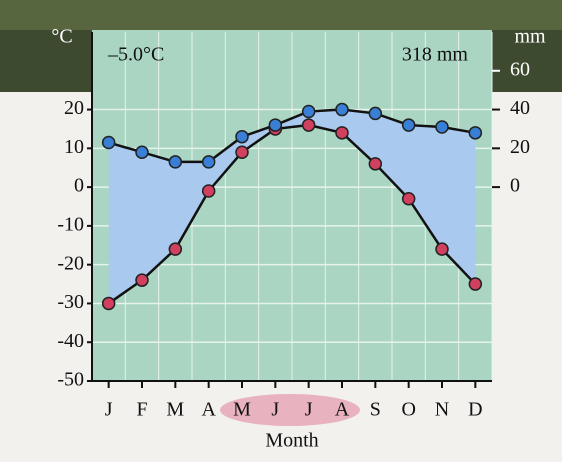 The height and width of the screenshot is (462, 562). I want to click on x-tick-label: D, so click(475, 410).